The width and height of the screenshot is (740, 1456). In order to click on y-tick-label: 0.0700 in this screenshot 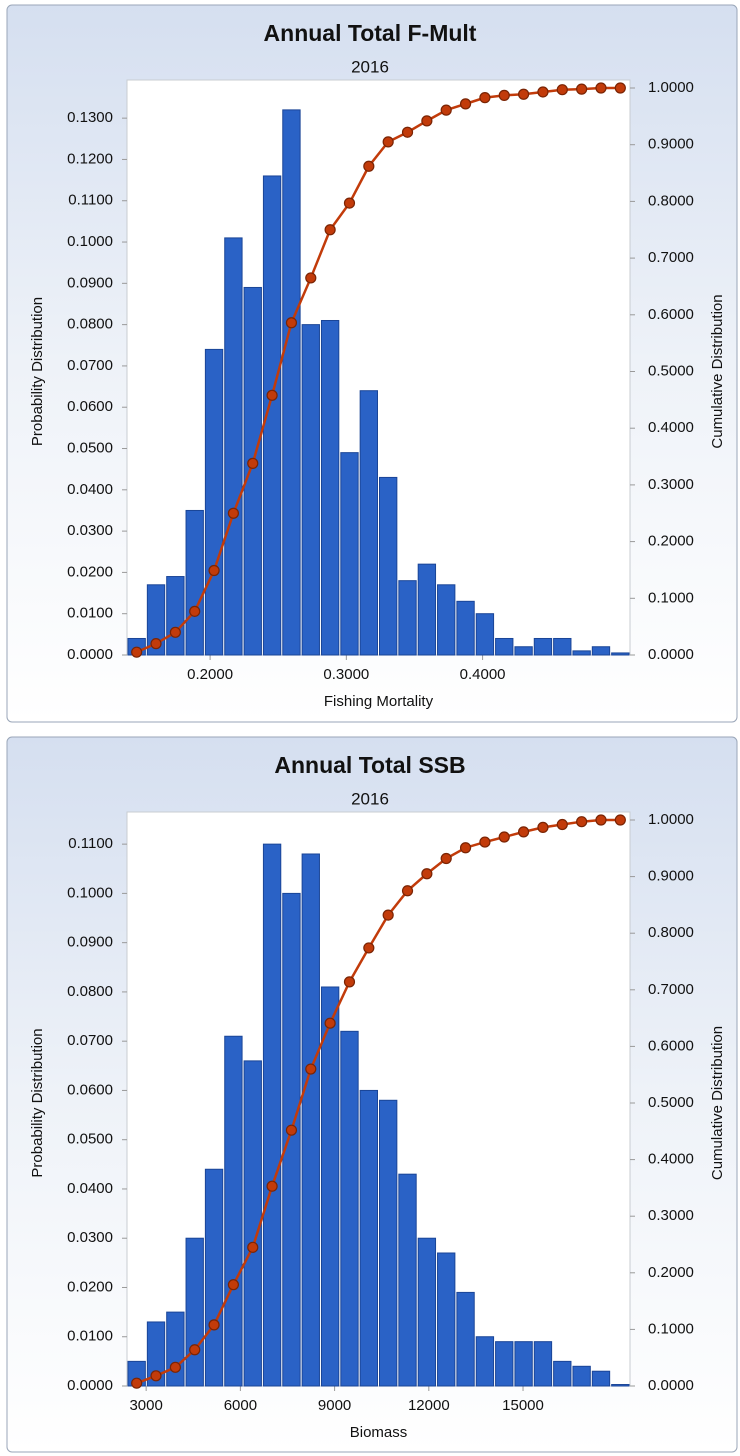, I will do `click(90, 365)`.